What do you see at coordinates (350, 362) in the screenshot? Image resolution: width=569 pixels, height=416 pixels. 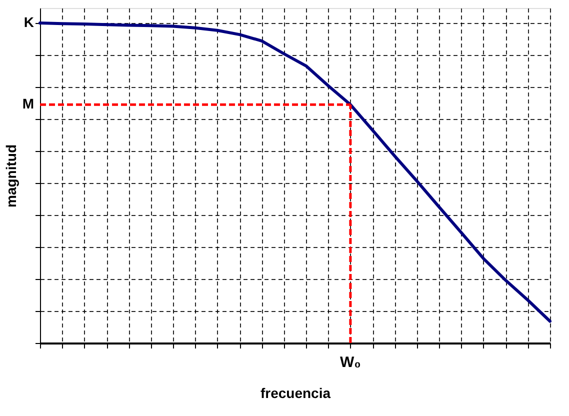 I see `text: W₀` at bounding box center [350, 362].